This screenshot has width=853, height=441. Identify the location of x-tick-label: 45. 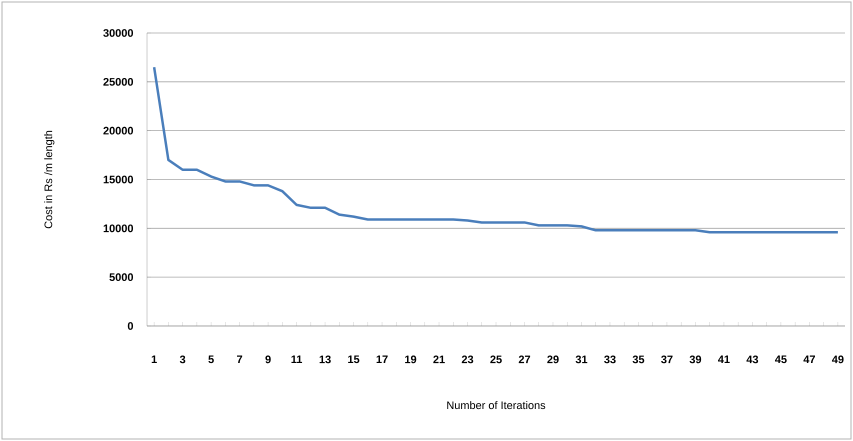
(780, 360).